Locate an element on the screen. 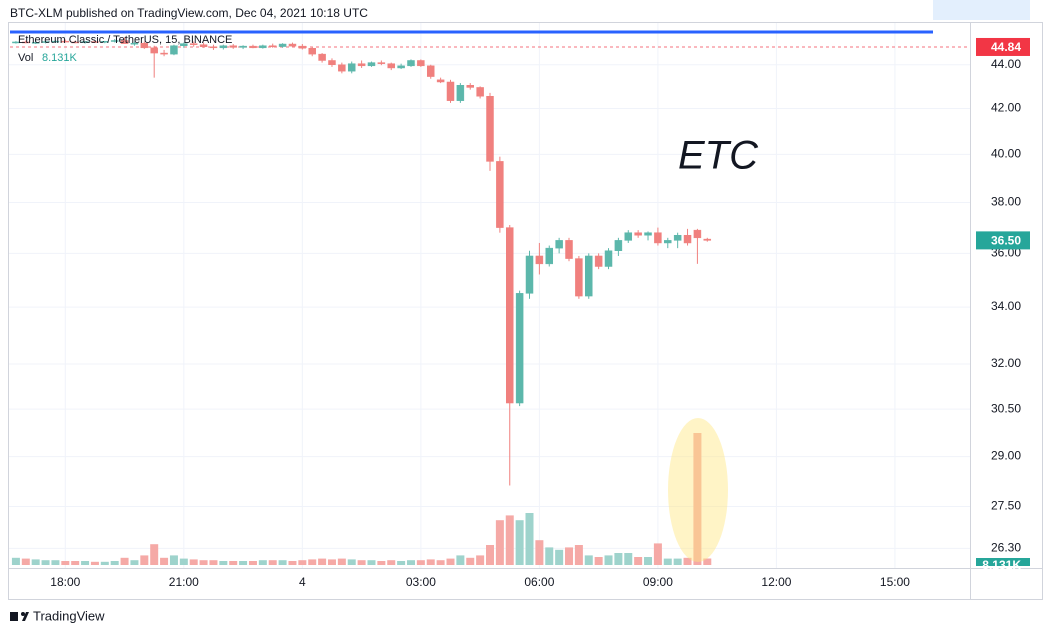 The width and height of the screenshot is (1052, 640). legend-title: Ethereum Classic / TetherUS, 15, BINANCE is located at coordinates (125, 40).